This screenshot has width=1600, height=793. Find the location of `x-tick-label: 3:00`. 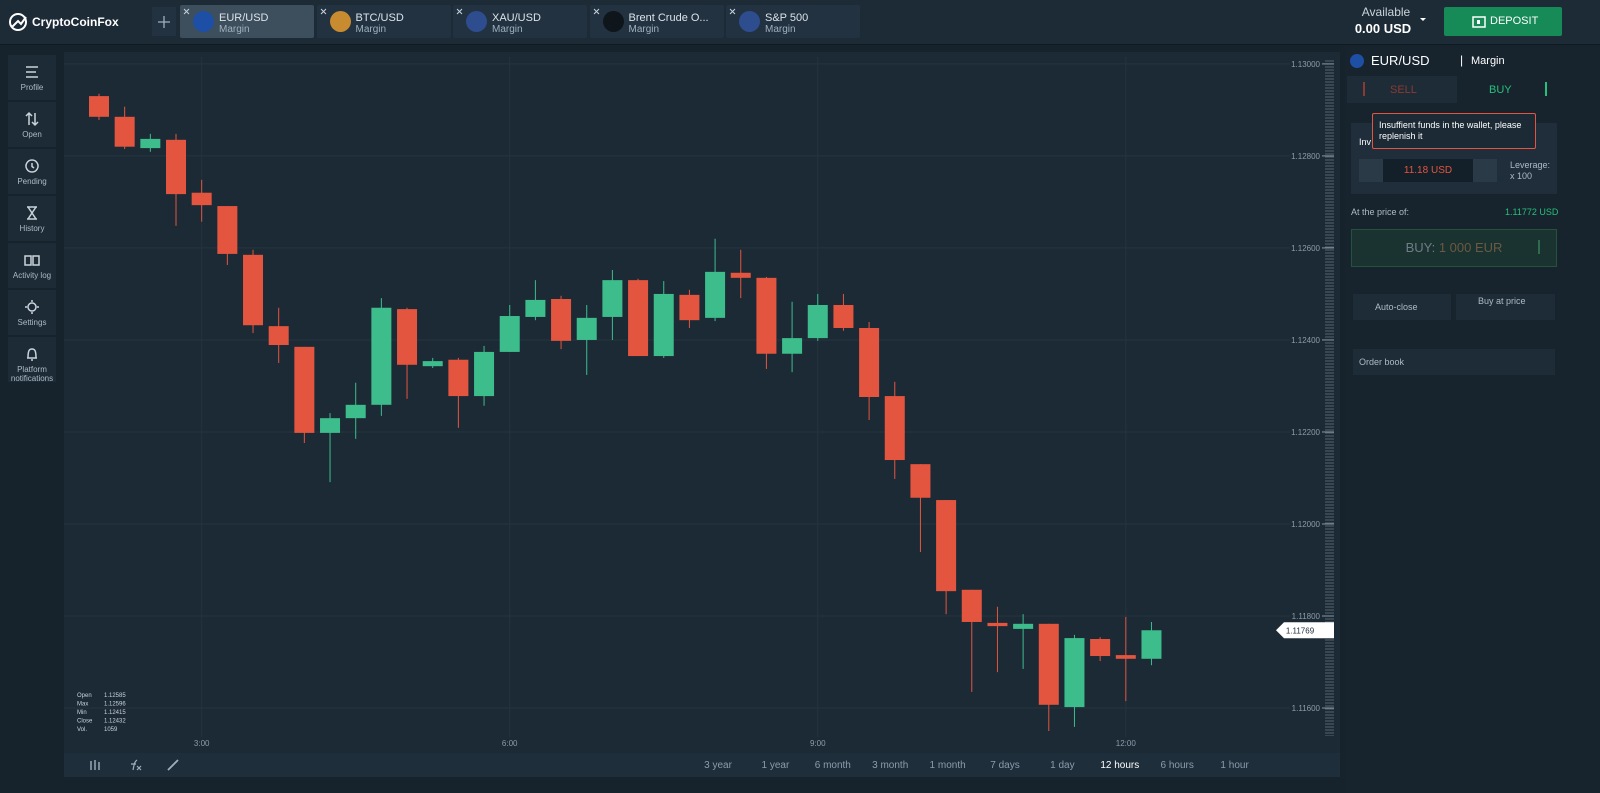

x-tick-label: 3:00 is located at coordinates (202, 743).